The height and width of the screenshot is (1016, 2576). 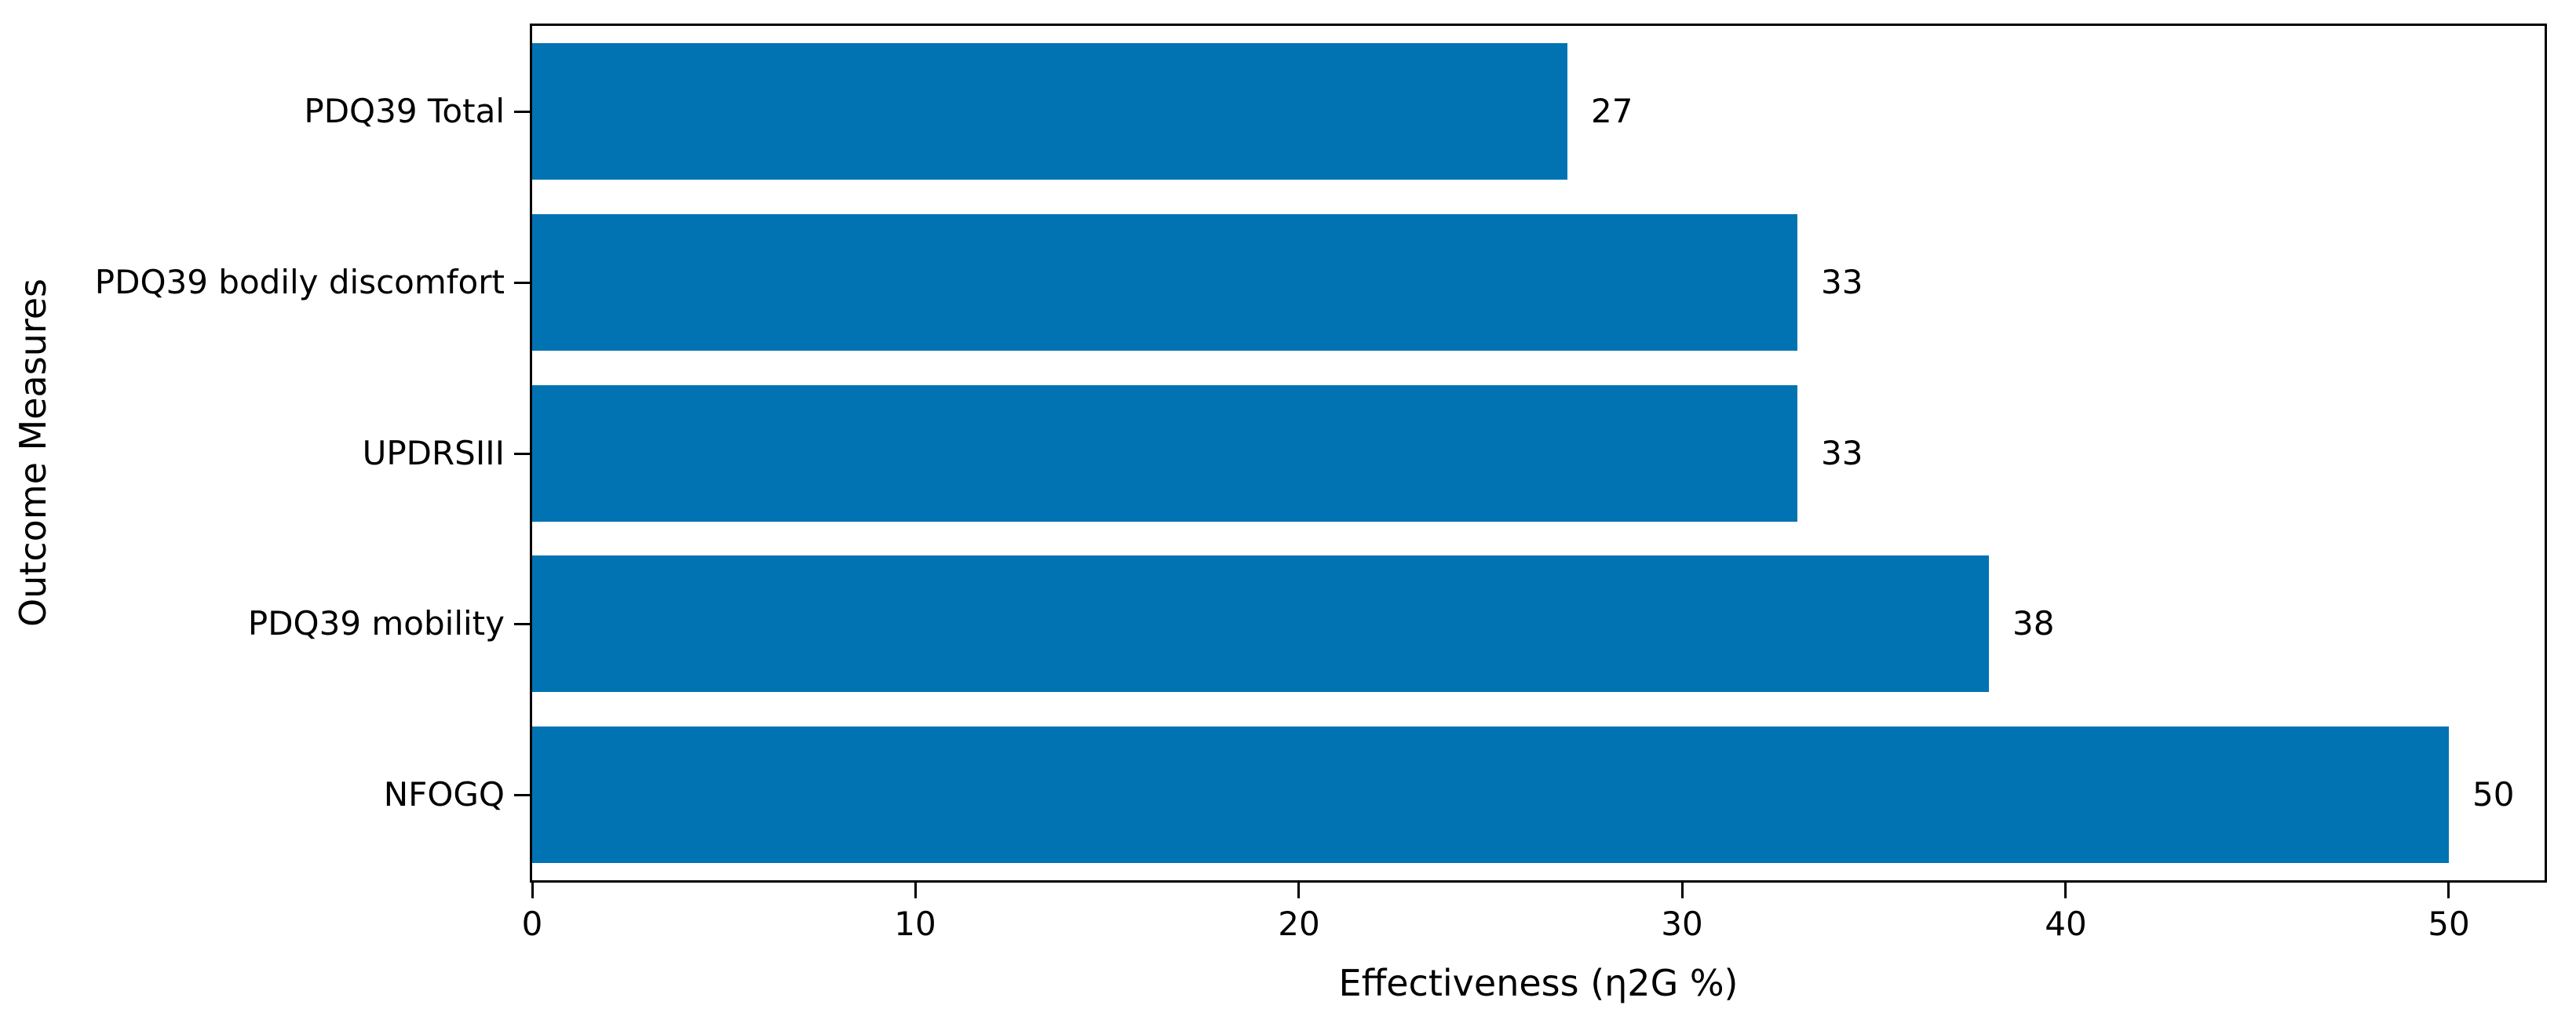 What do you see at coordinates (405, 111) in the screenshot?
I see `y-tick-label-pdq39-total: PDQ39 Total` at bounding box center [405, 111].